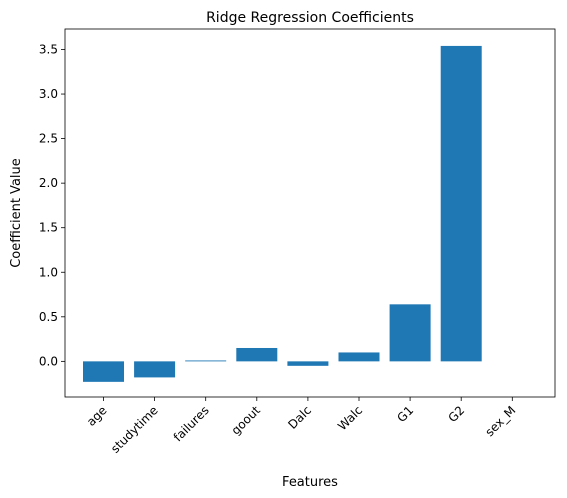 Image resolution: width=567 pixels, height=498 pixels. Describe the element at coordinates (461, 203) in the screenshot. I see `bar-G2` at that location.